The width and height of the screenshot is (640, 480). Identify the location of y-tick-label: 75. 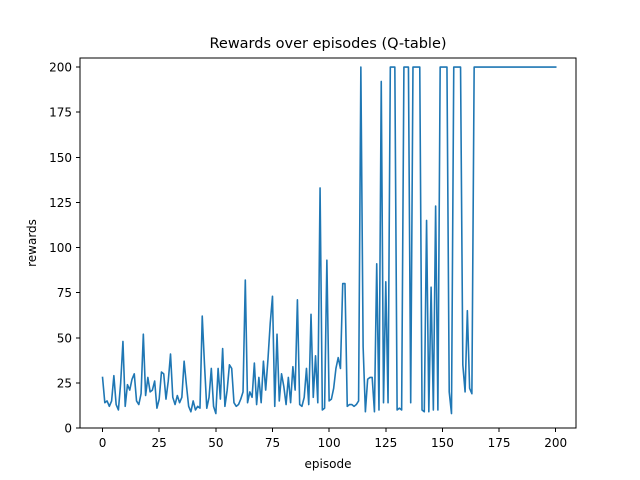
(64, 293).